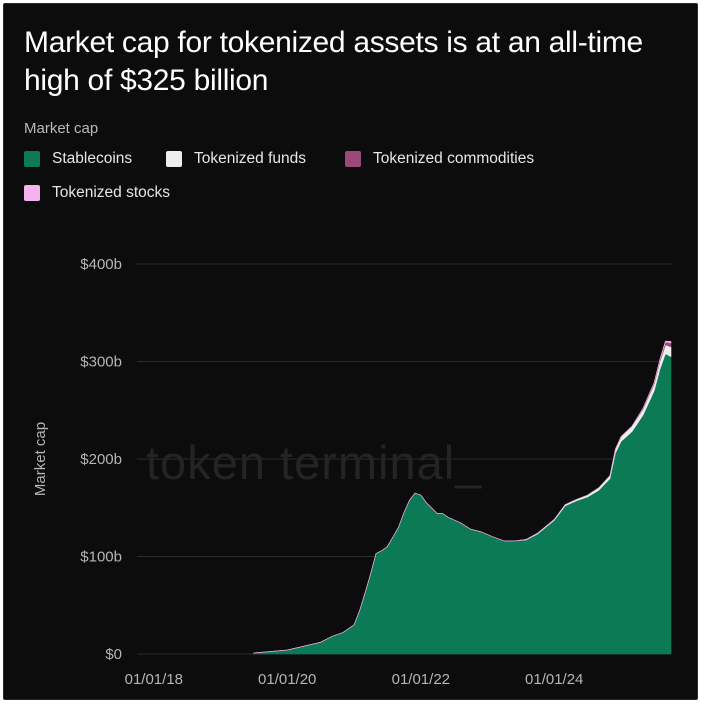 The width and height of the screenshot is (701, 703). I want to click on watermark-text: token terminal_, so click(314, 462).